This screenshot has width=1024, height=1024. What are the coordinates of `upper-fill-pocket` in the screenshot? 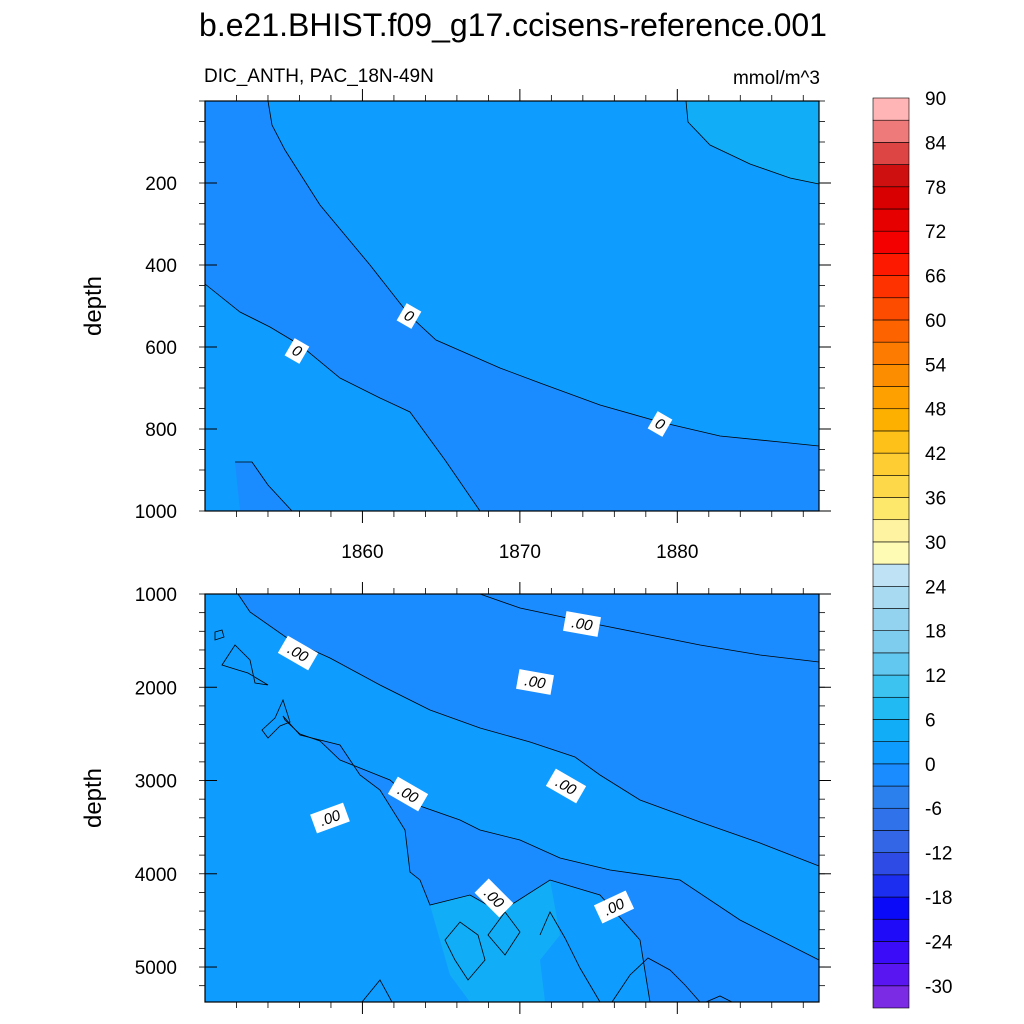 It's located at (263, 486).